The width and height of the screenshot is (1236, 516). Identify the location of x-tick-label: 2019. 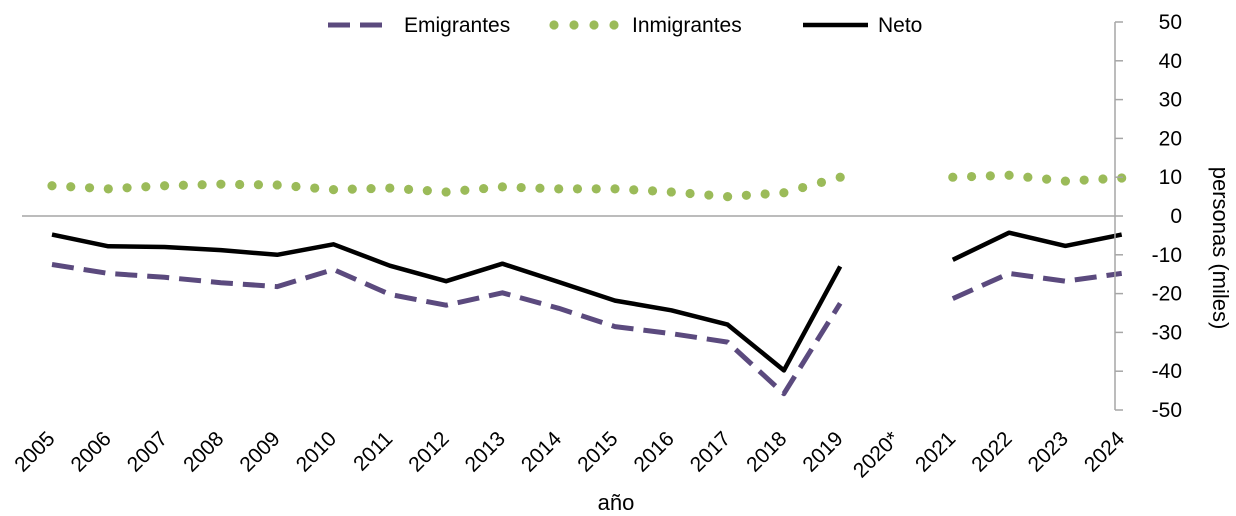
(822, 451).